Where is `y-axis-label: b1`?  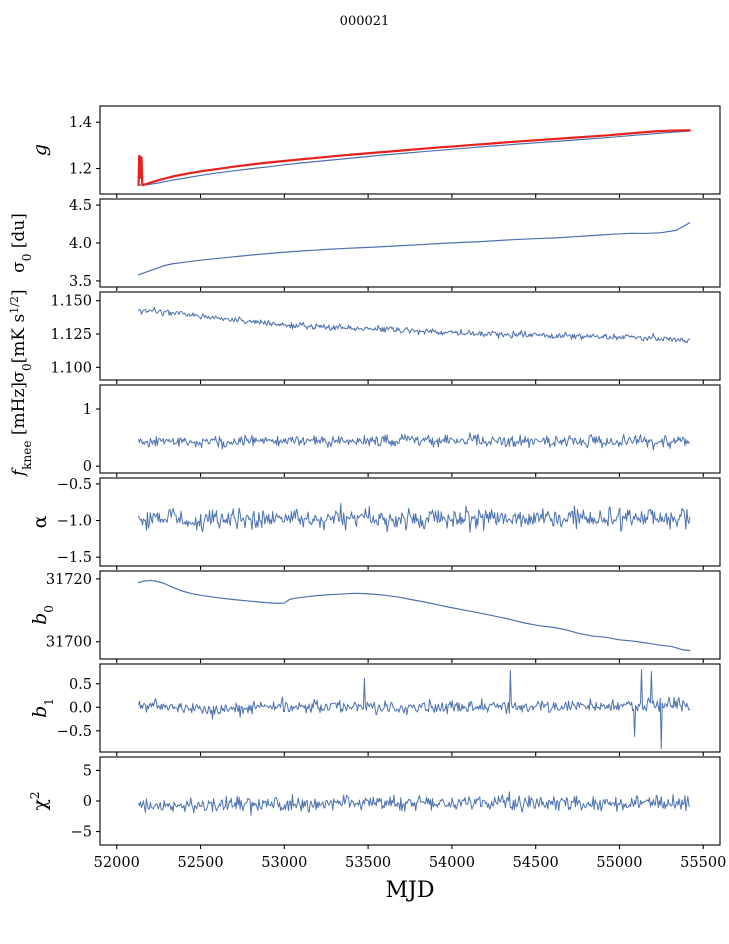
y-axis-label: b1 is located at coordinates (42, 708).